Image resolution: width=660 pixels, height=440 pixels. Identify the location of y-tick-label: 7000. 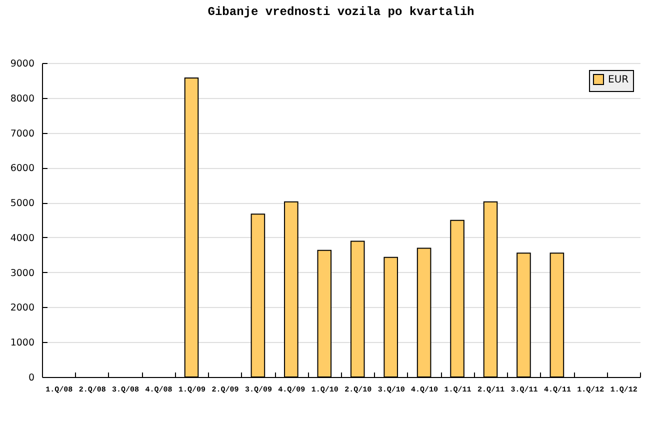
(22, 134).